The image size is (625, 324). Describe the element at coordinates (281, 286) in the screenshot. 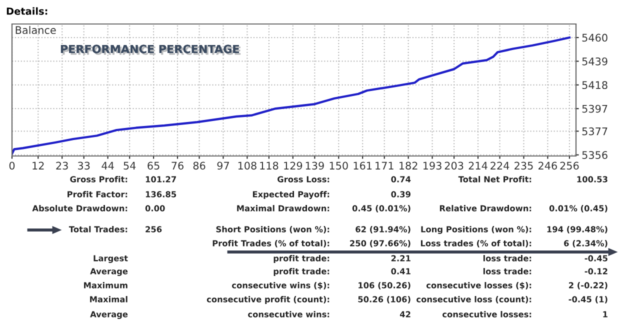

I see `text: consecutive wins ($):` at that location.